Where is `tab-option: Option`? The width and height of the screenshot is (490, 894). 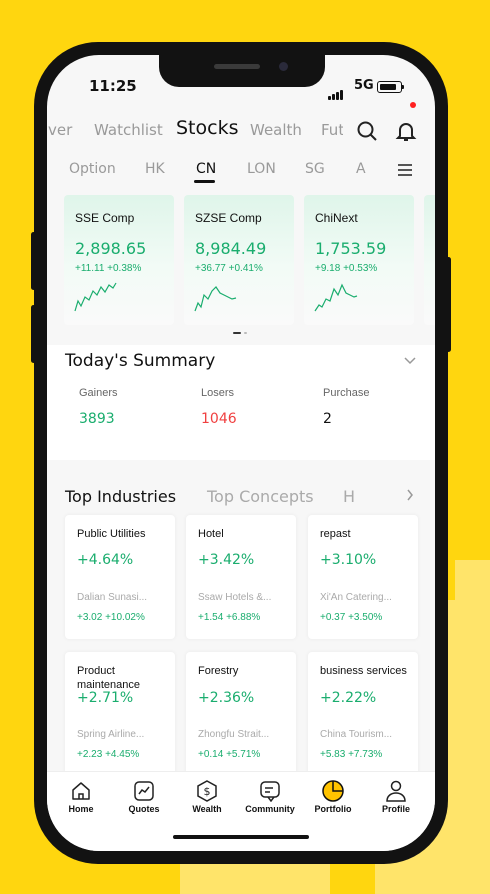
tab-option: Option is located at coordinates (92, 169).